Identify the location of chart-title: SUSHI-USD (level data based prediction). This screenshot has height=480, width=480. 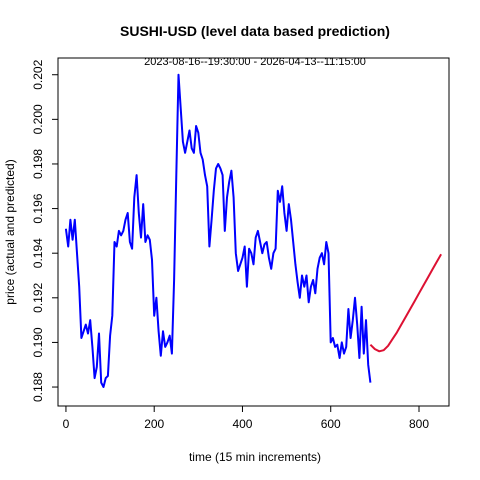
(255, 31).